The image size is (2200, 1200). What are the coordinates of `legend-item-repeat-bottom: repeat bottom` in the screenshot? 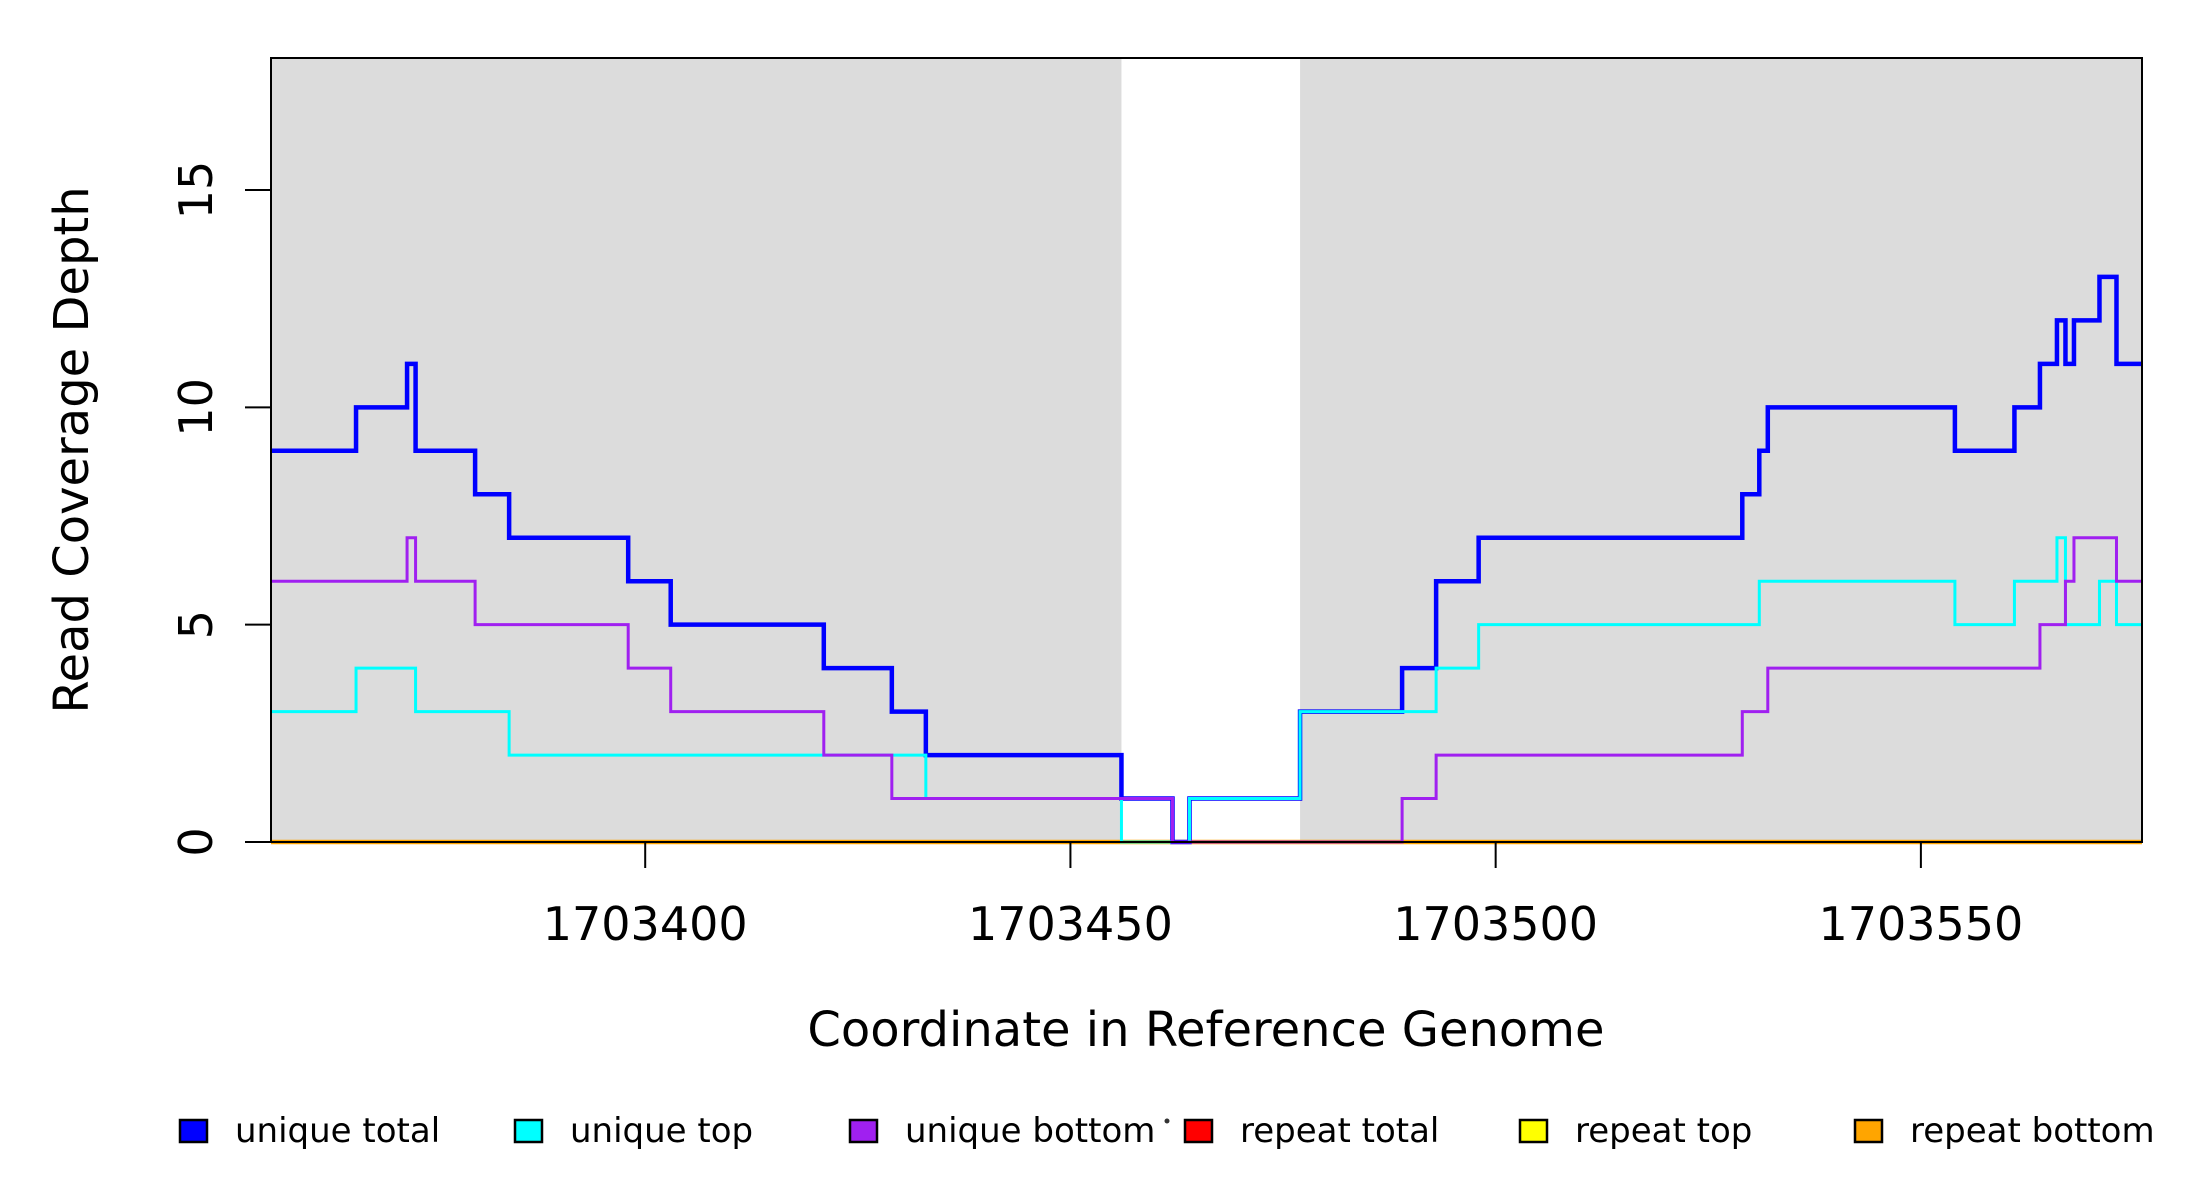 It's located at (2004, 1131).